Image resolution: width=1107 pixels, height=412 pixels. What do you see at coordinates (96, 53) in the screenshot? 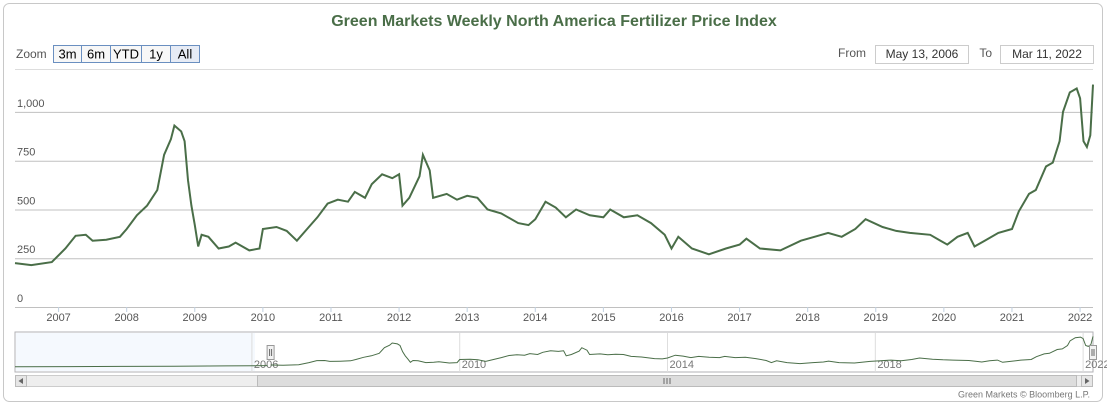
I see `zoom-button-label: 6m` at bounding box center [96, 53].